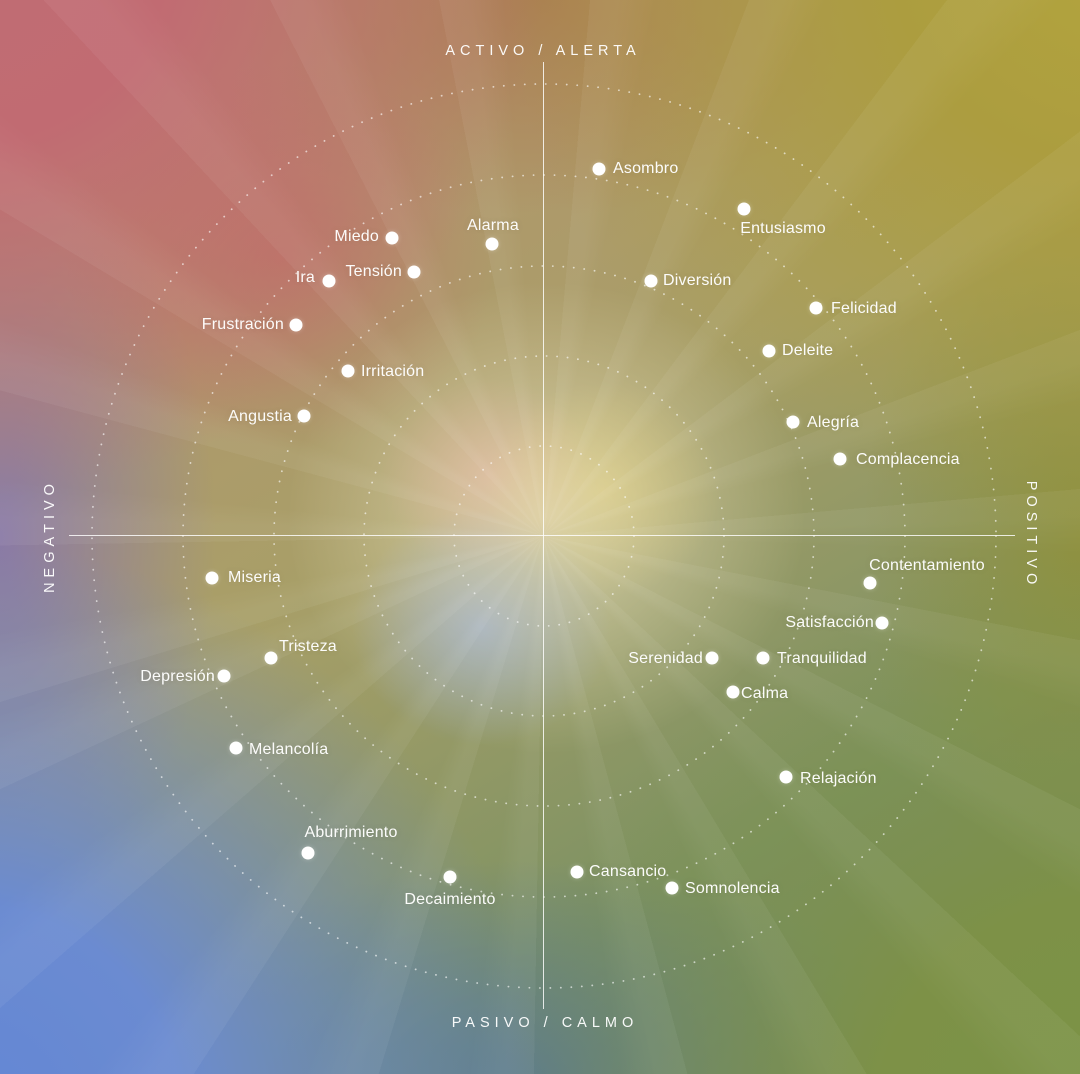 This screenshot has height=1074, width=1080. I want to click on emotion-label-miseria: Miseria, so click(254, 577).